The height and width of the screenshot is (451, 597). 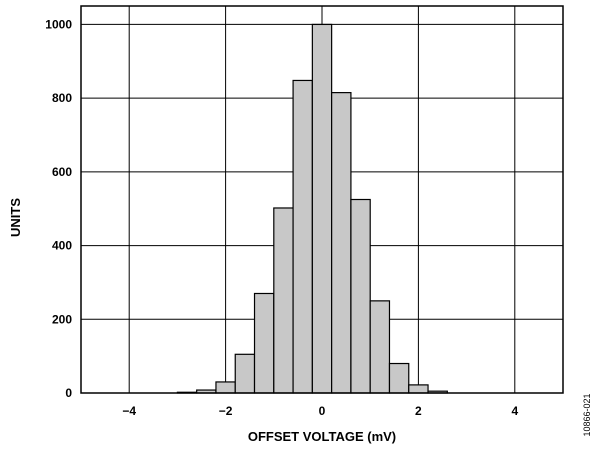 I want to click on y-tick-label: 200, so click(x=62, y=319).